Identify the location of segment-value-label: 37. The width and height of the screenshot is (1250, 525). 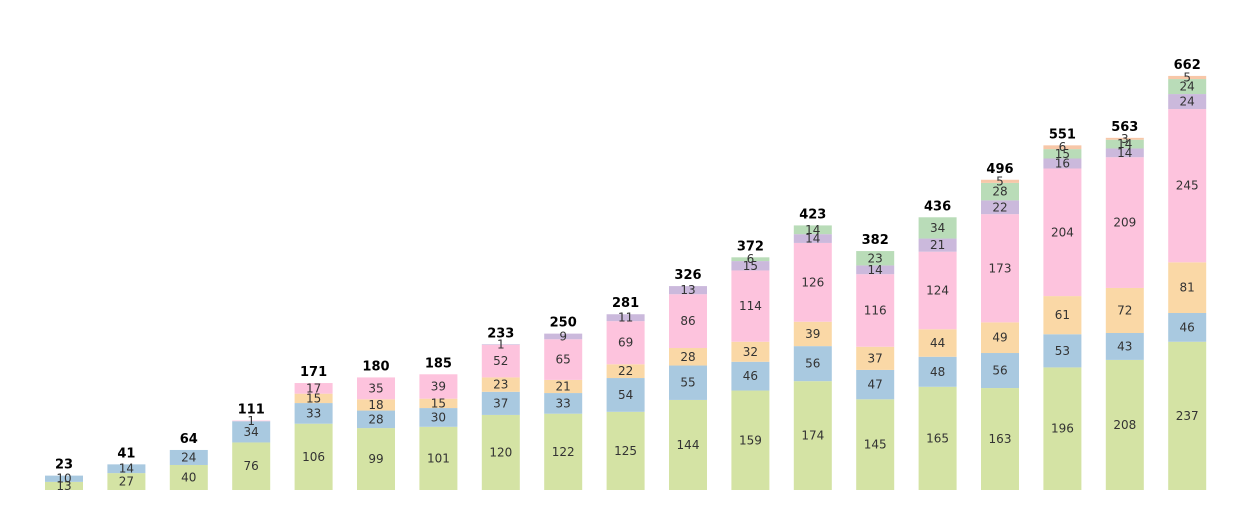
(500, 403).